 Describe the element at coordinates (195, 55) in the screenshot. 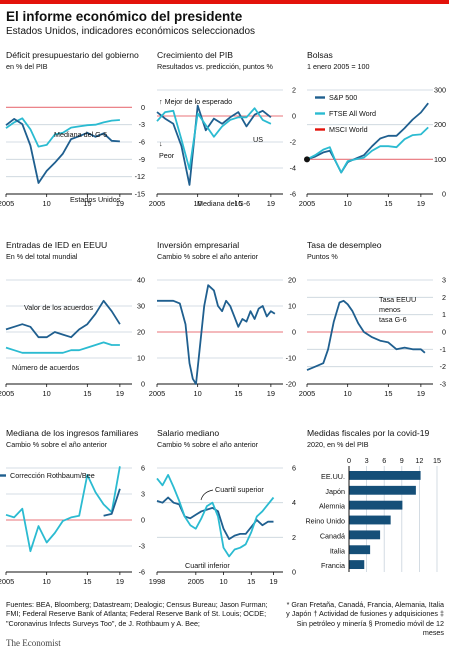

I see `chart-title: Crecimiento del PIB` at that location.